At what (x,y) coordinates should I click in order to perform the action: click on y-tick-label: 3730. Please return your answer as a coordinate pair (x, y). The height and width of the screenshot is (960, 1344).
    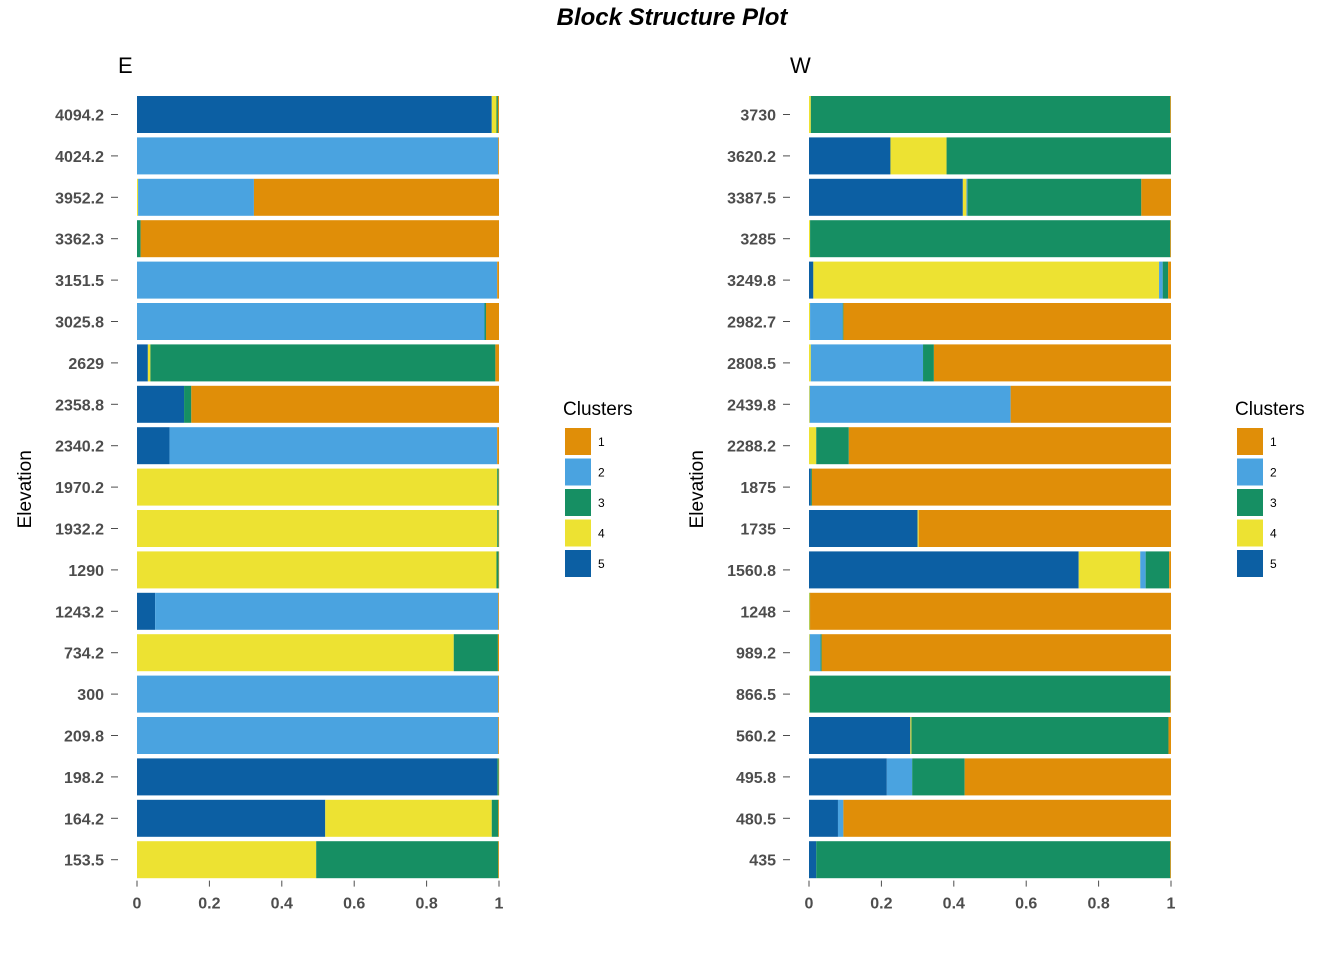
    Looking at the image, I should click on (758, 116).